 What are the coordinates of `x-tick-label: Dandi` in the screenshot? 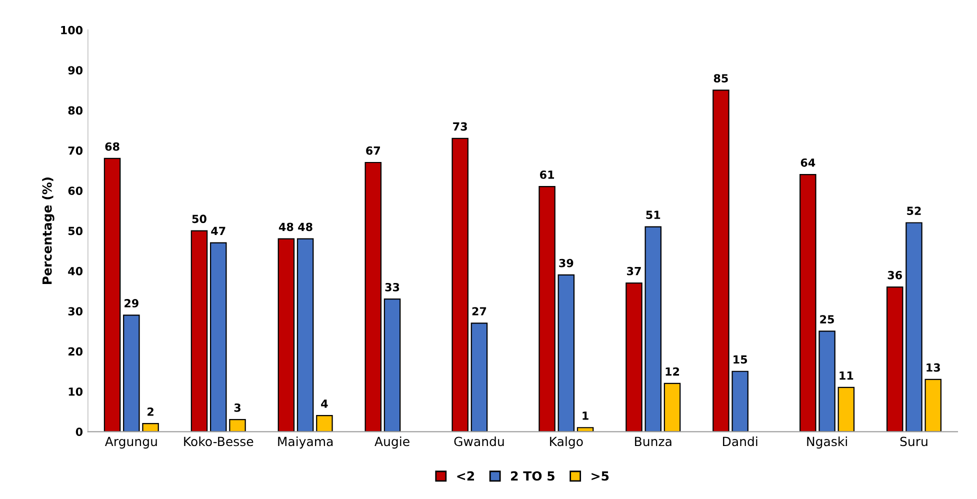 It's located at (740, 441).